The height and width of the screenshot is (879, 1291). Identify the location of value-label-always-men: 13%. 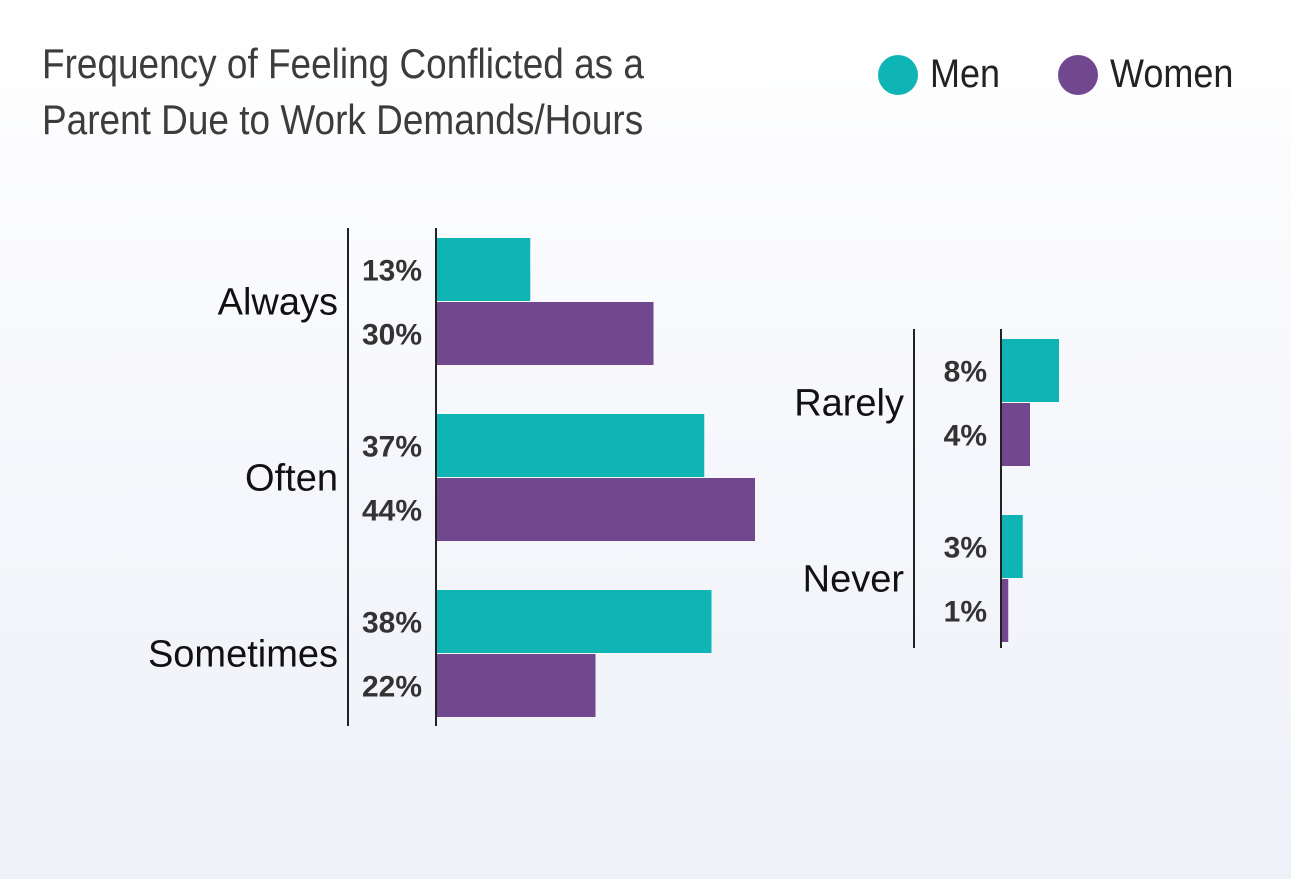
(392, 271).